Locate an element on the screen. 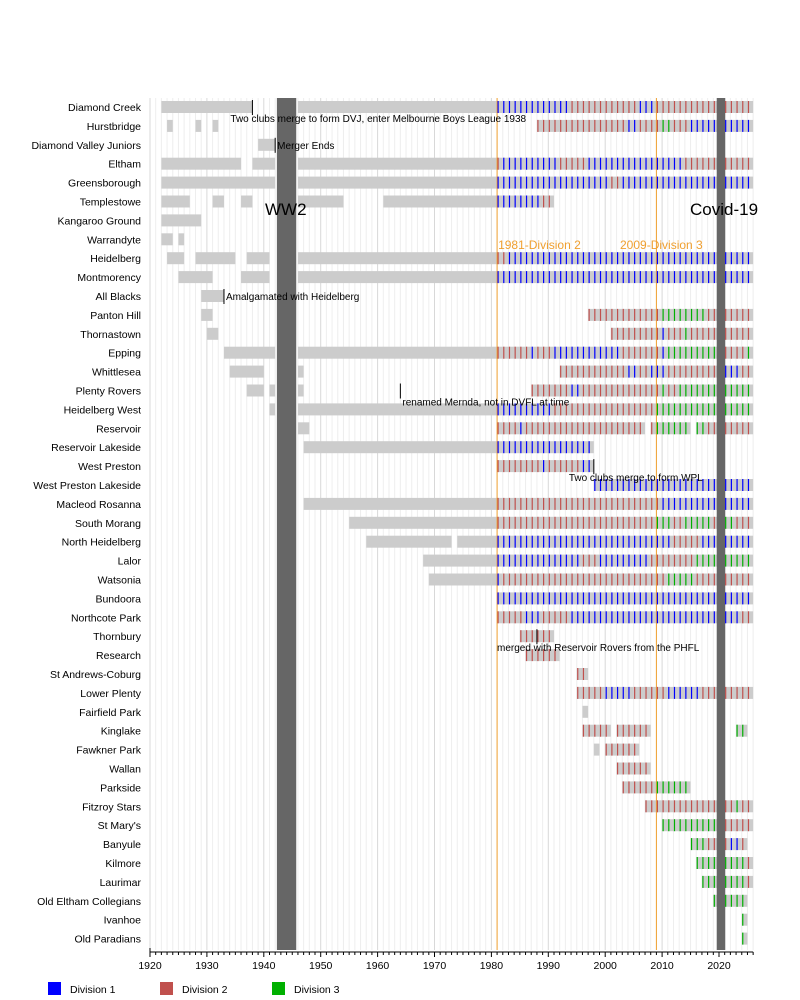 The image size is (800, 1000). annotation-text: Amalgamated with Heidelberg is located at coordinates (292, 297).